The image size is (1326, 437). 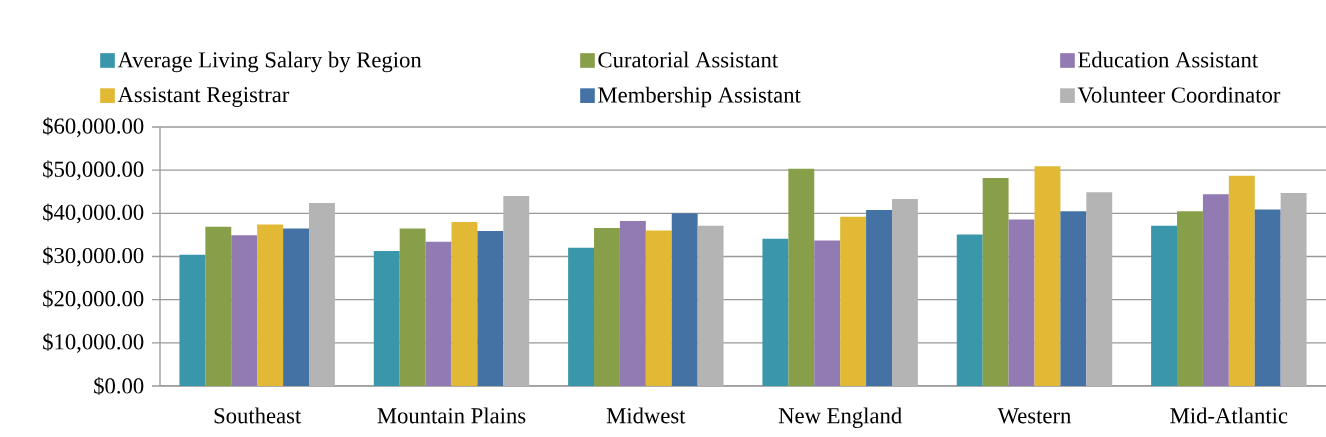 I want to click on legend-label: Membership Assistant, so click(x=699, y=97).